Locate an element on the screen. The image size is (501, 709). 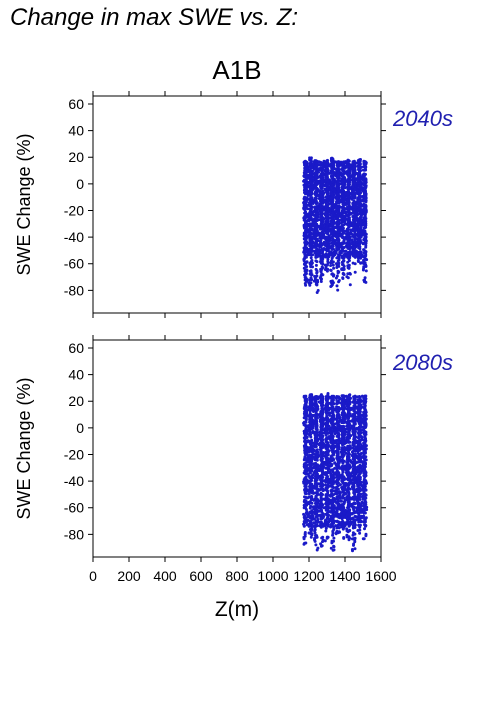
y-tick-label: -40 is located at coordinates (74, 481).